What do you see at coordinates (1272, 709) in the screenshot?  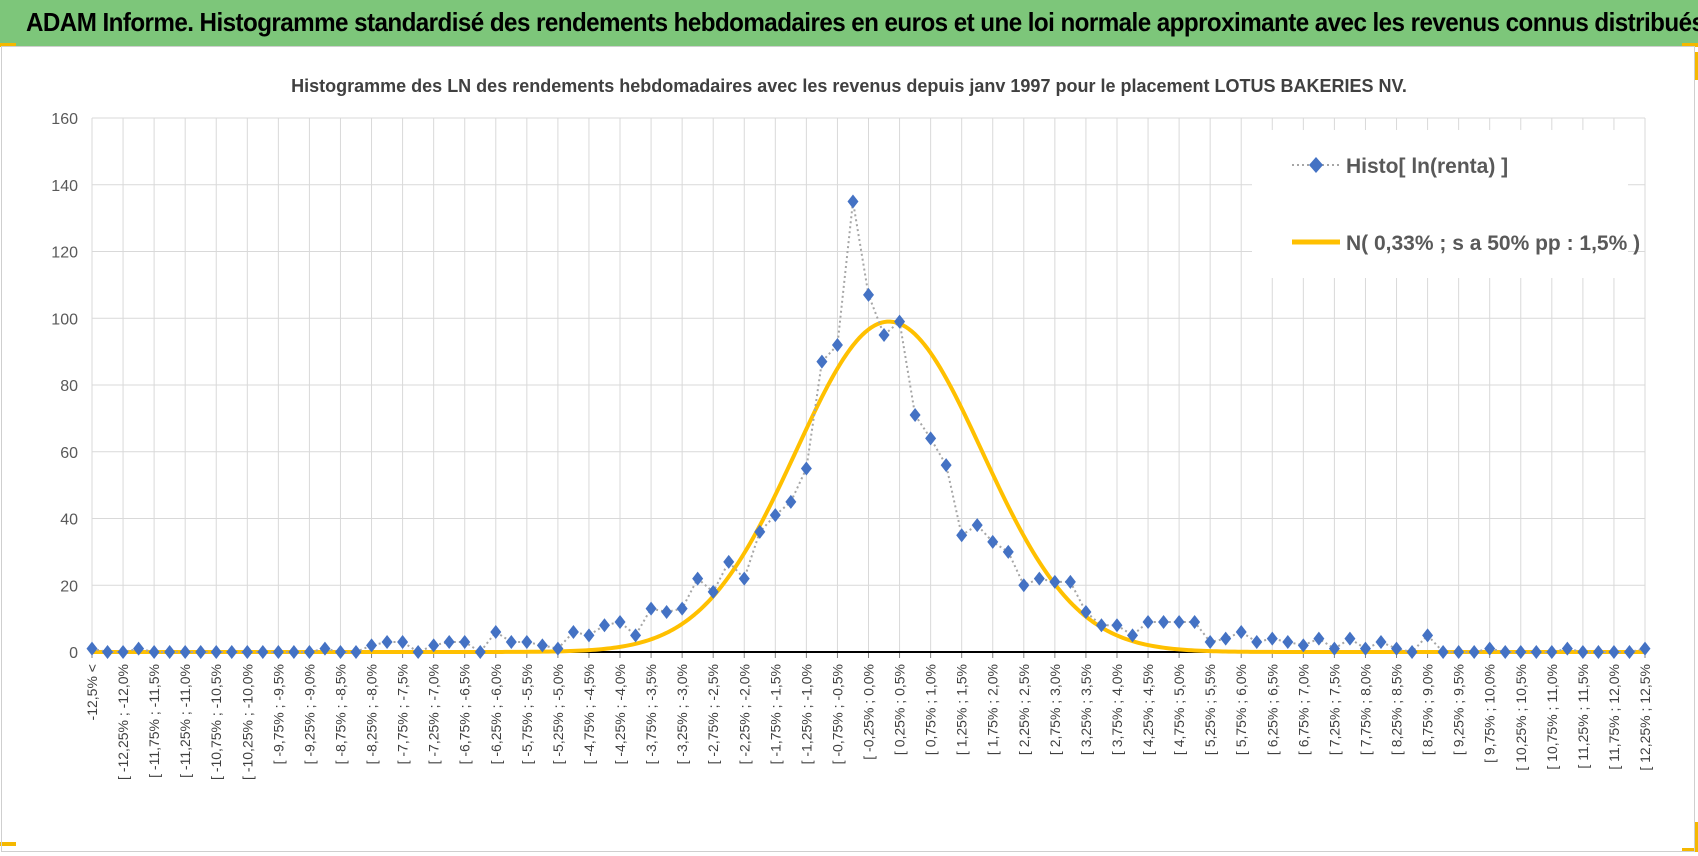 I see `x-tick-label: [ 6,25% ; 6,5%` at bounding box center [1272, 709].